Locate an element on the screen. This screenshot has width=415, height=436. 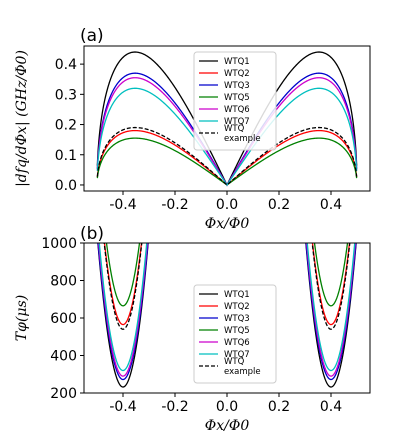
y-tick-label: 0.1 is located at coordinates (66, 156).